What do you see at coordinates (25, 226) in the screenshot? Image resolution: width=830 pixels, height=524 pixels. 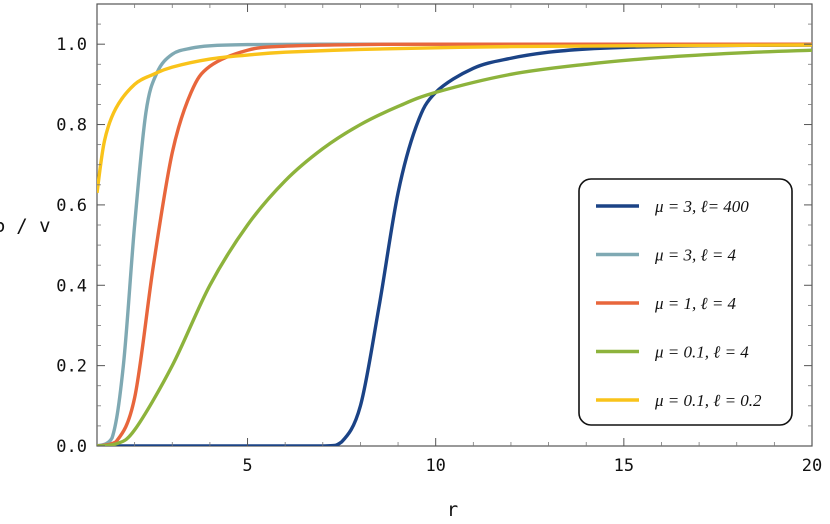 I see `y-axis-label: φ / v` at bounding box center [25, 226].